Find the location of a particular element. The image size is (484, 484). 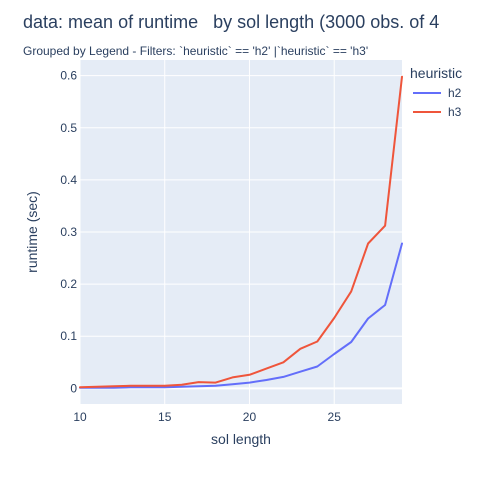

x-axis-title: sol length is located at coordinates (241, 439).